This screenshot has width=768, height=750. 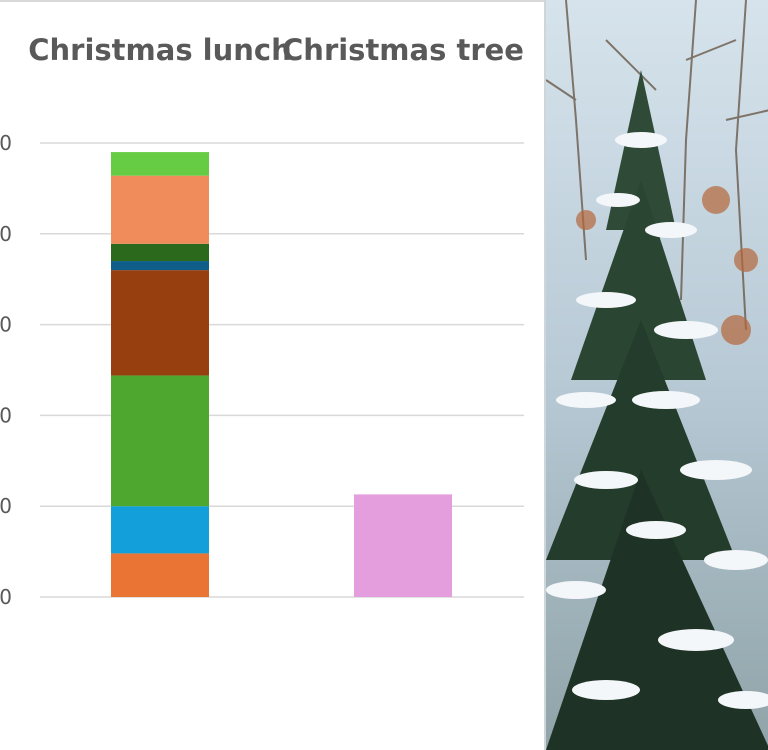 What do you see at coordinates (160, 50) in the screenshot?
I see `category-title: Christmas lunch` at bounding box center [160, 50].